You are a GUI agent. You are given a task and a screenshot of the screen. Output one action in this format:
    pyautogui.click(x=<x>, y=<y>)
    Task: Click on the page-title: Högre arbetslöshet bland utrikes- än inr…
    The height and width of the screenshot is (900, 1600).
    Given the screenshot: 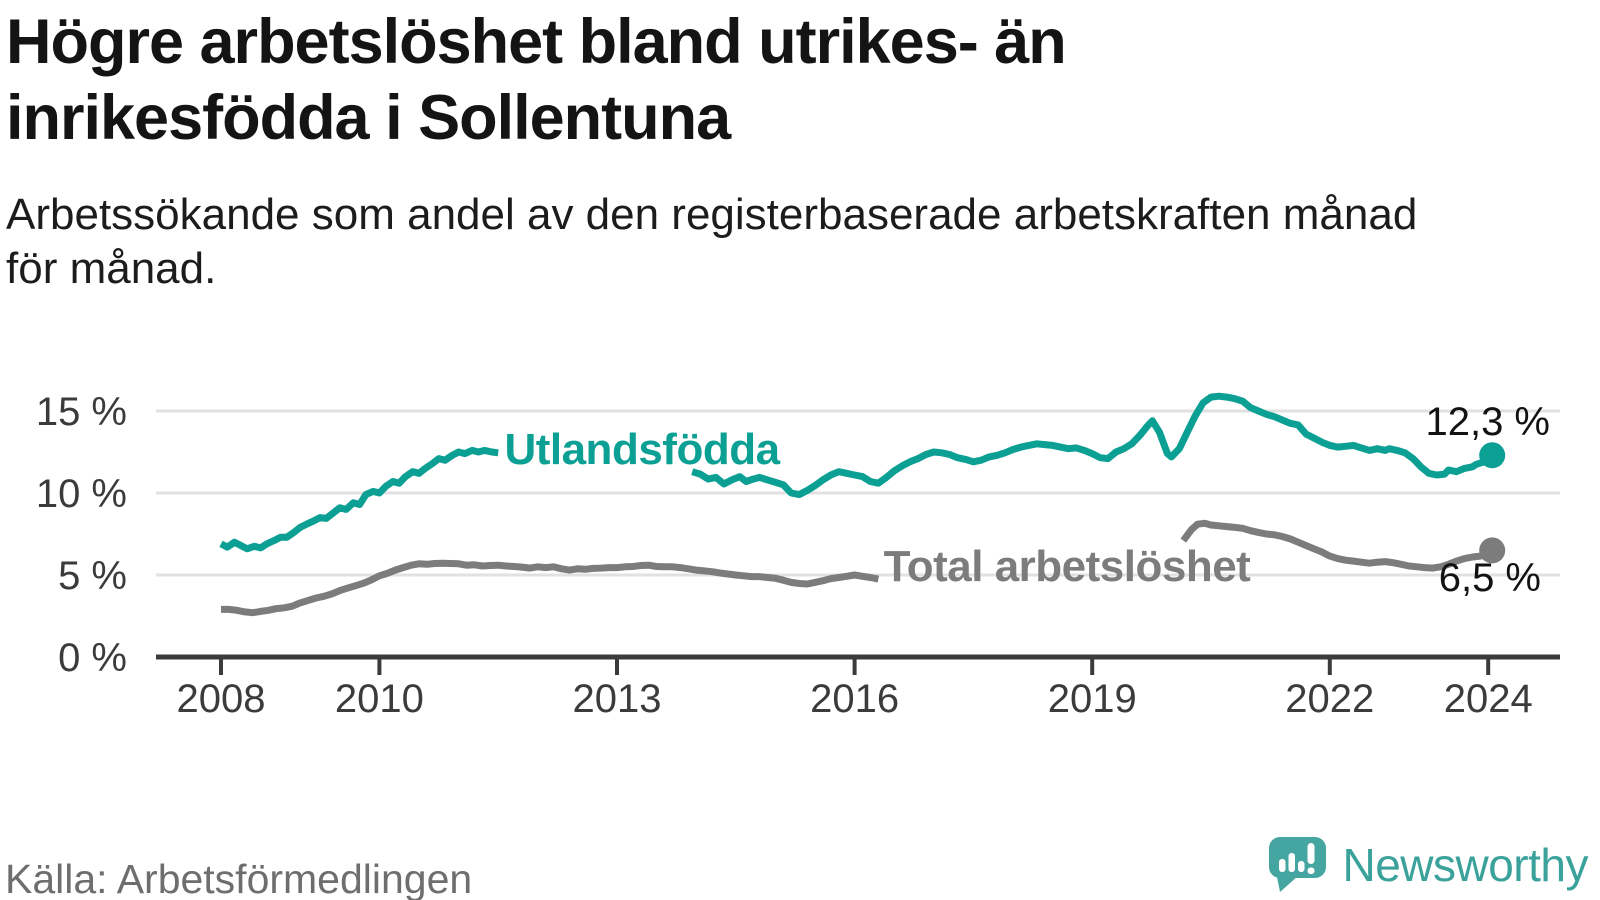 What is the action you would take?
    pyautogui.click(x=536, y=80)
    